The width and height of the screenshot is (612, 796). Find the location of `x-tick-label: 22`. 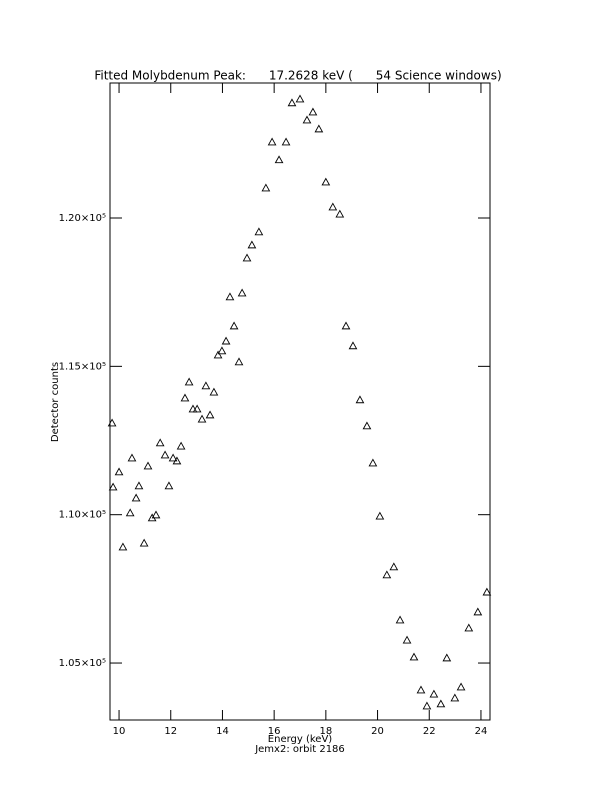

x-tick-label: 22 is located at coordinates (429, 731).